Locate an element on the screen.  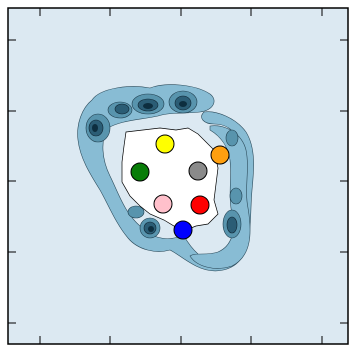
token-layer is located at coordinates (180, 187).